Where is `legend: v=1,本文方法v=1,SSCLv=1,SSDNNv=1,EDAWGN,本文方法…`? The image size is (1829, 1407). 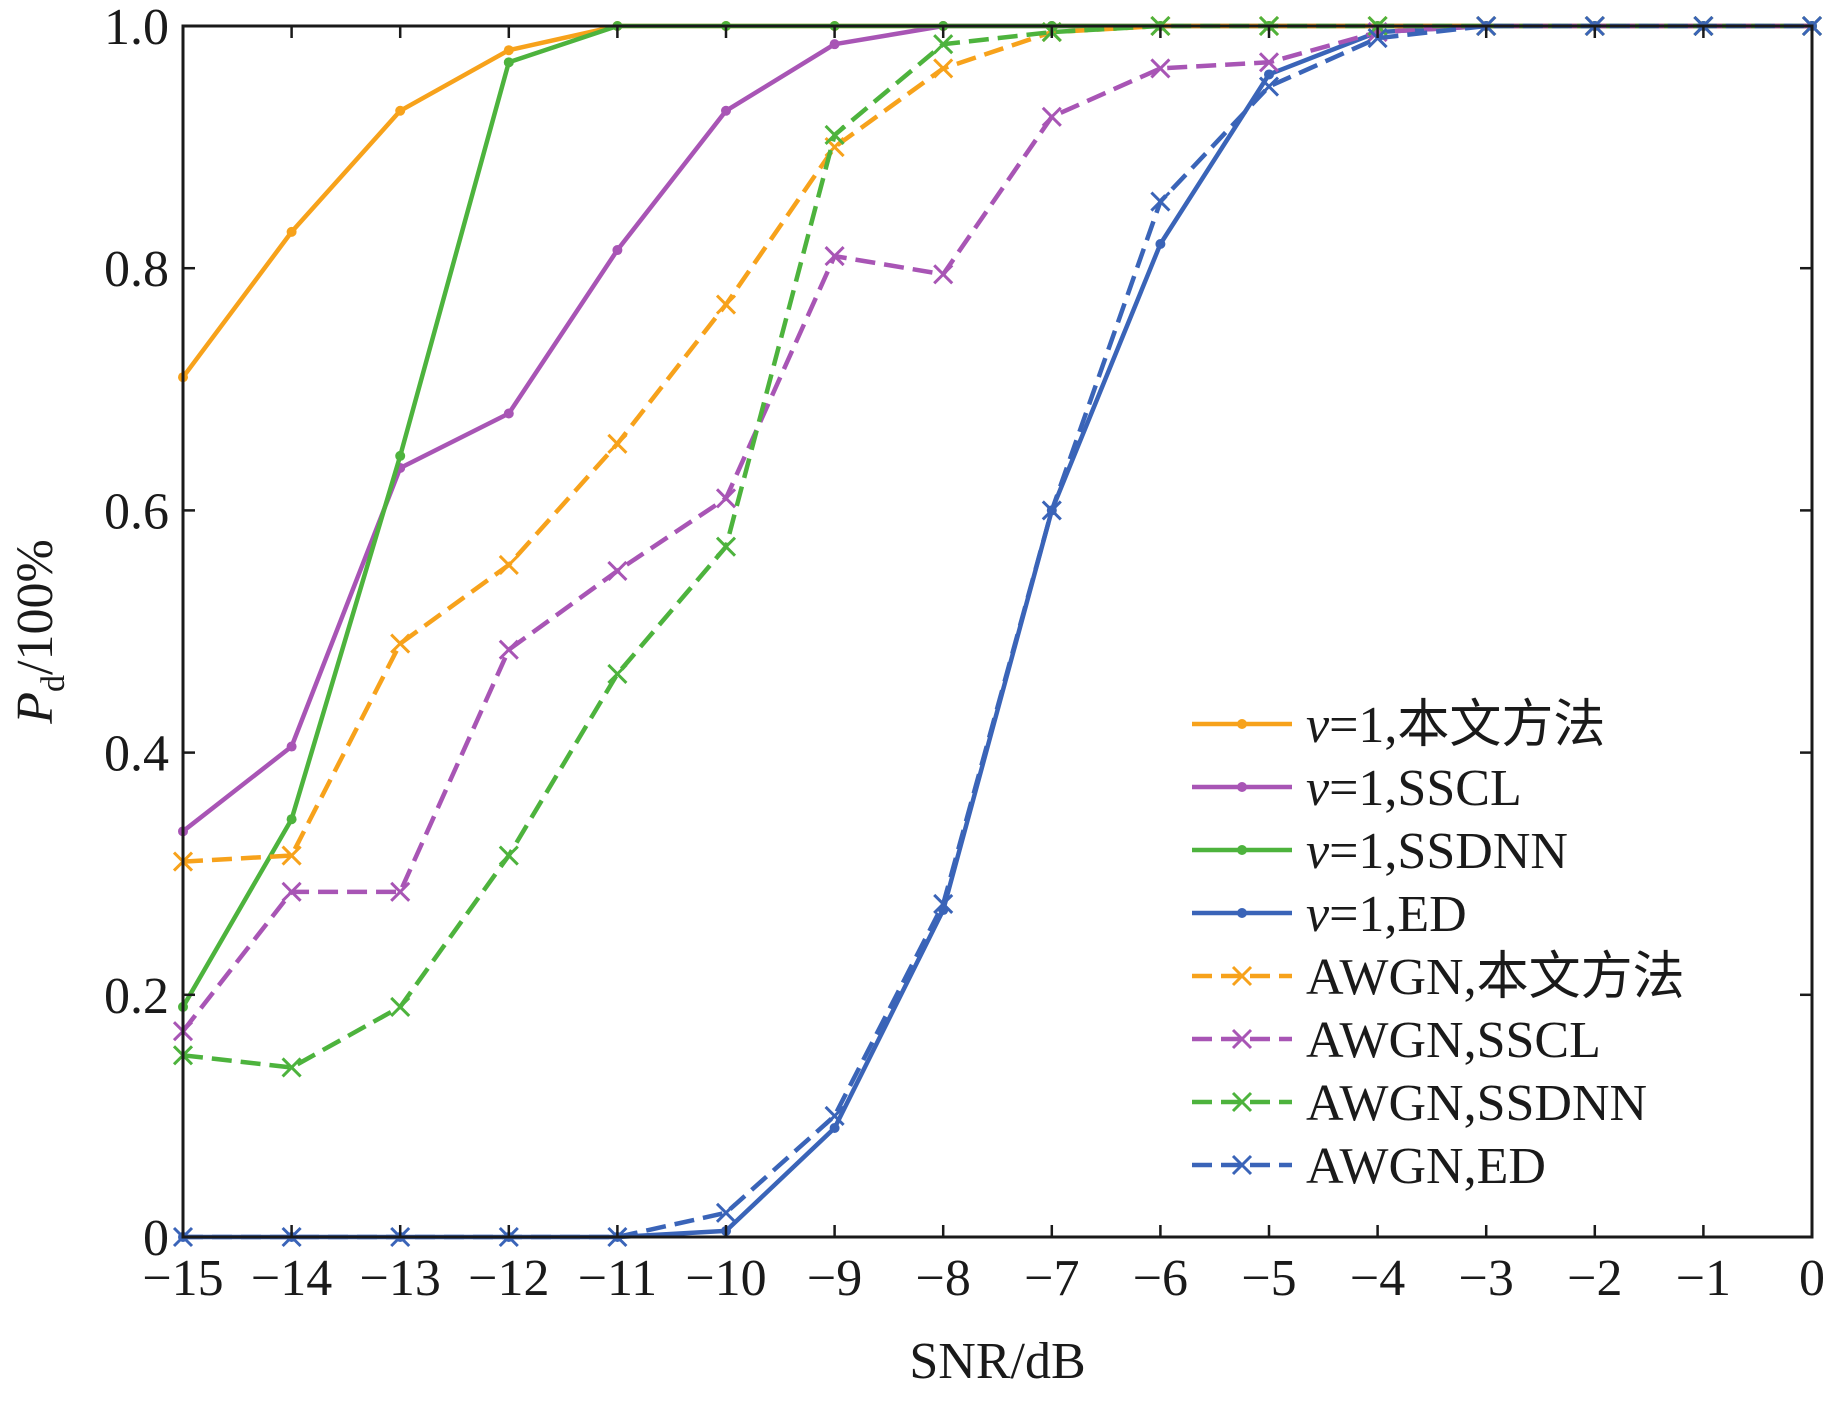
legend: v=1,本文方法v=1,SSCLv=1,SSDNNv=1,EDAWGN,本文方法… is located at coordinates (1438, 946).